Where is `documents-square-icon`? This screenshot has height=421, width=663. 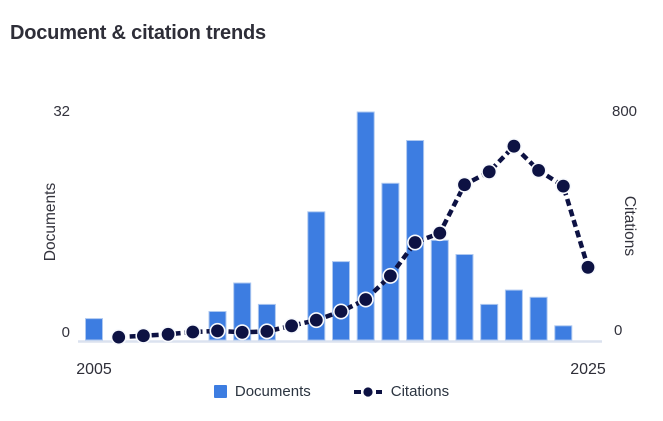
documents-square-icon is located at coordinates (220, 391).